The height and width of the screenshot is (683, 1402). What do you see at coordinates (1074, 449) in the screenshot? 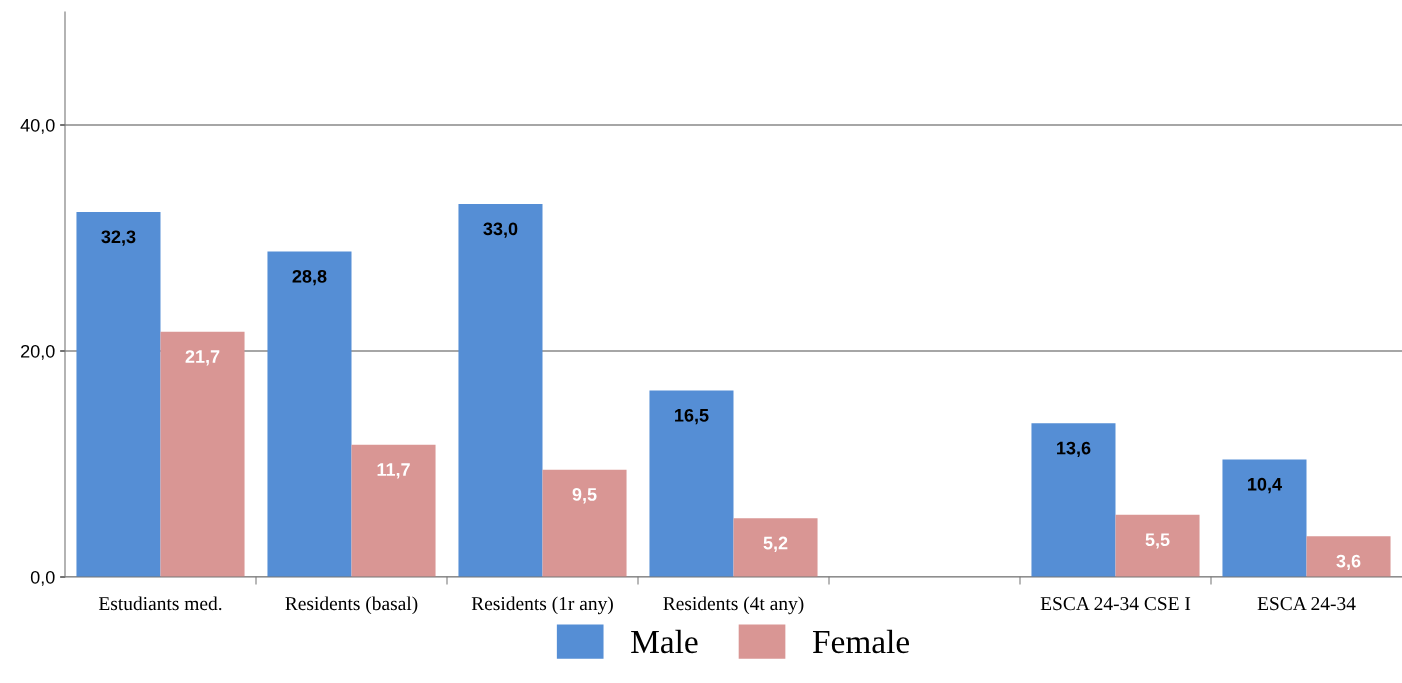
I see `data-label: 13,6` at bounding box center [1074, 449].